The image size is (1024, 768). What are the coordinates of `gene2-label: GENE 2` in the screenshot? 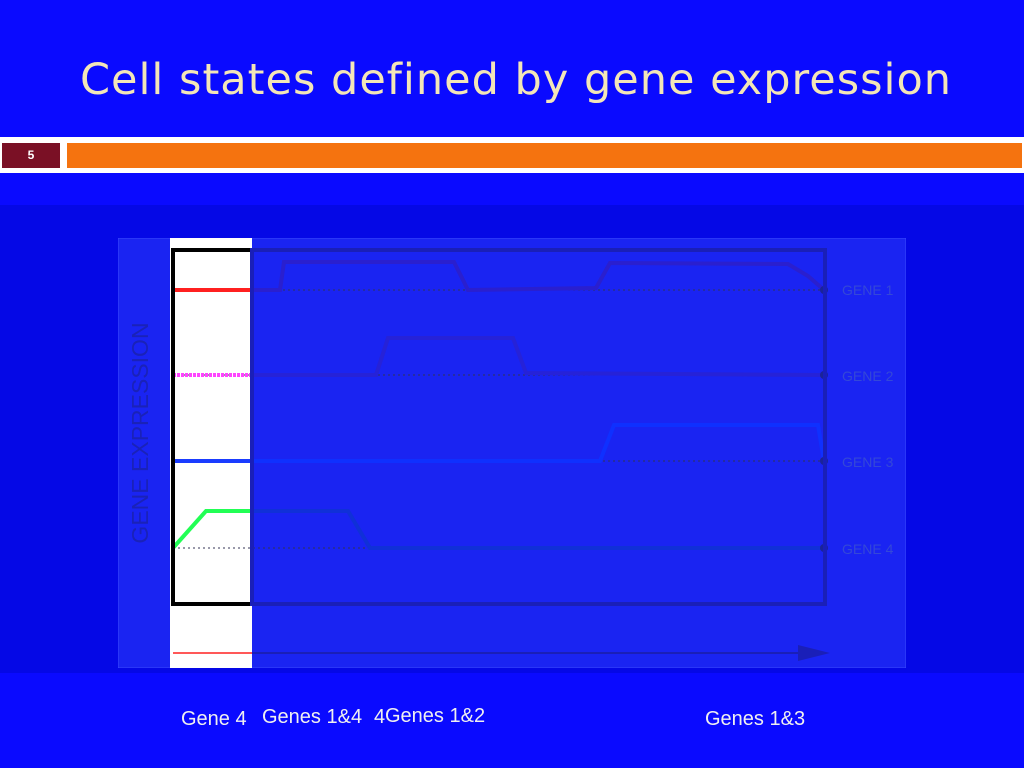 It's located at (868, 376).